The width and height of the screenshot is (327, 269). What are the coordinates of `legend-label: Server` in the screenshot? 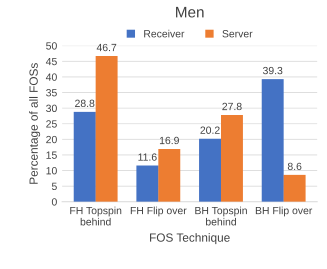 It's located at (237, 34).